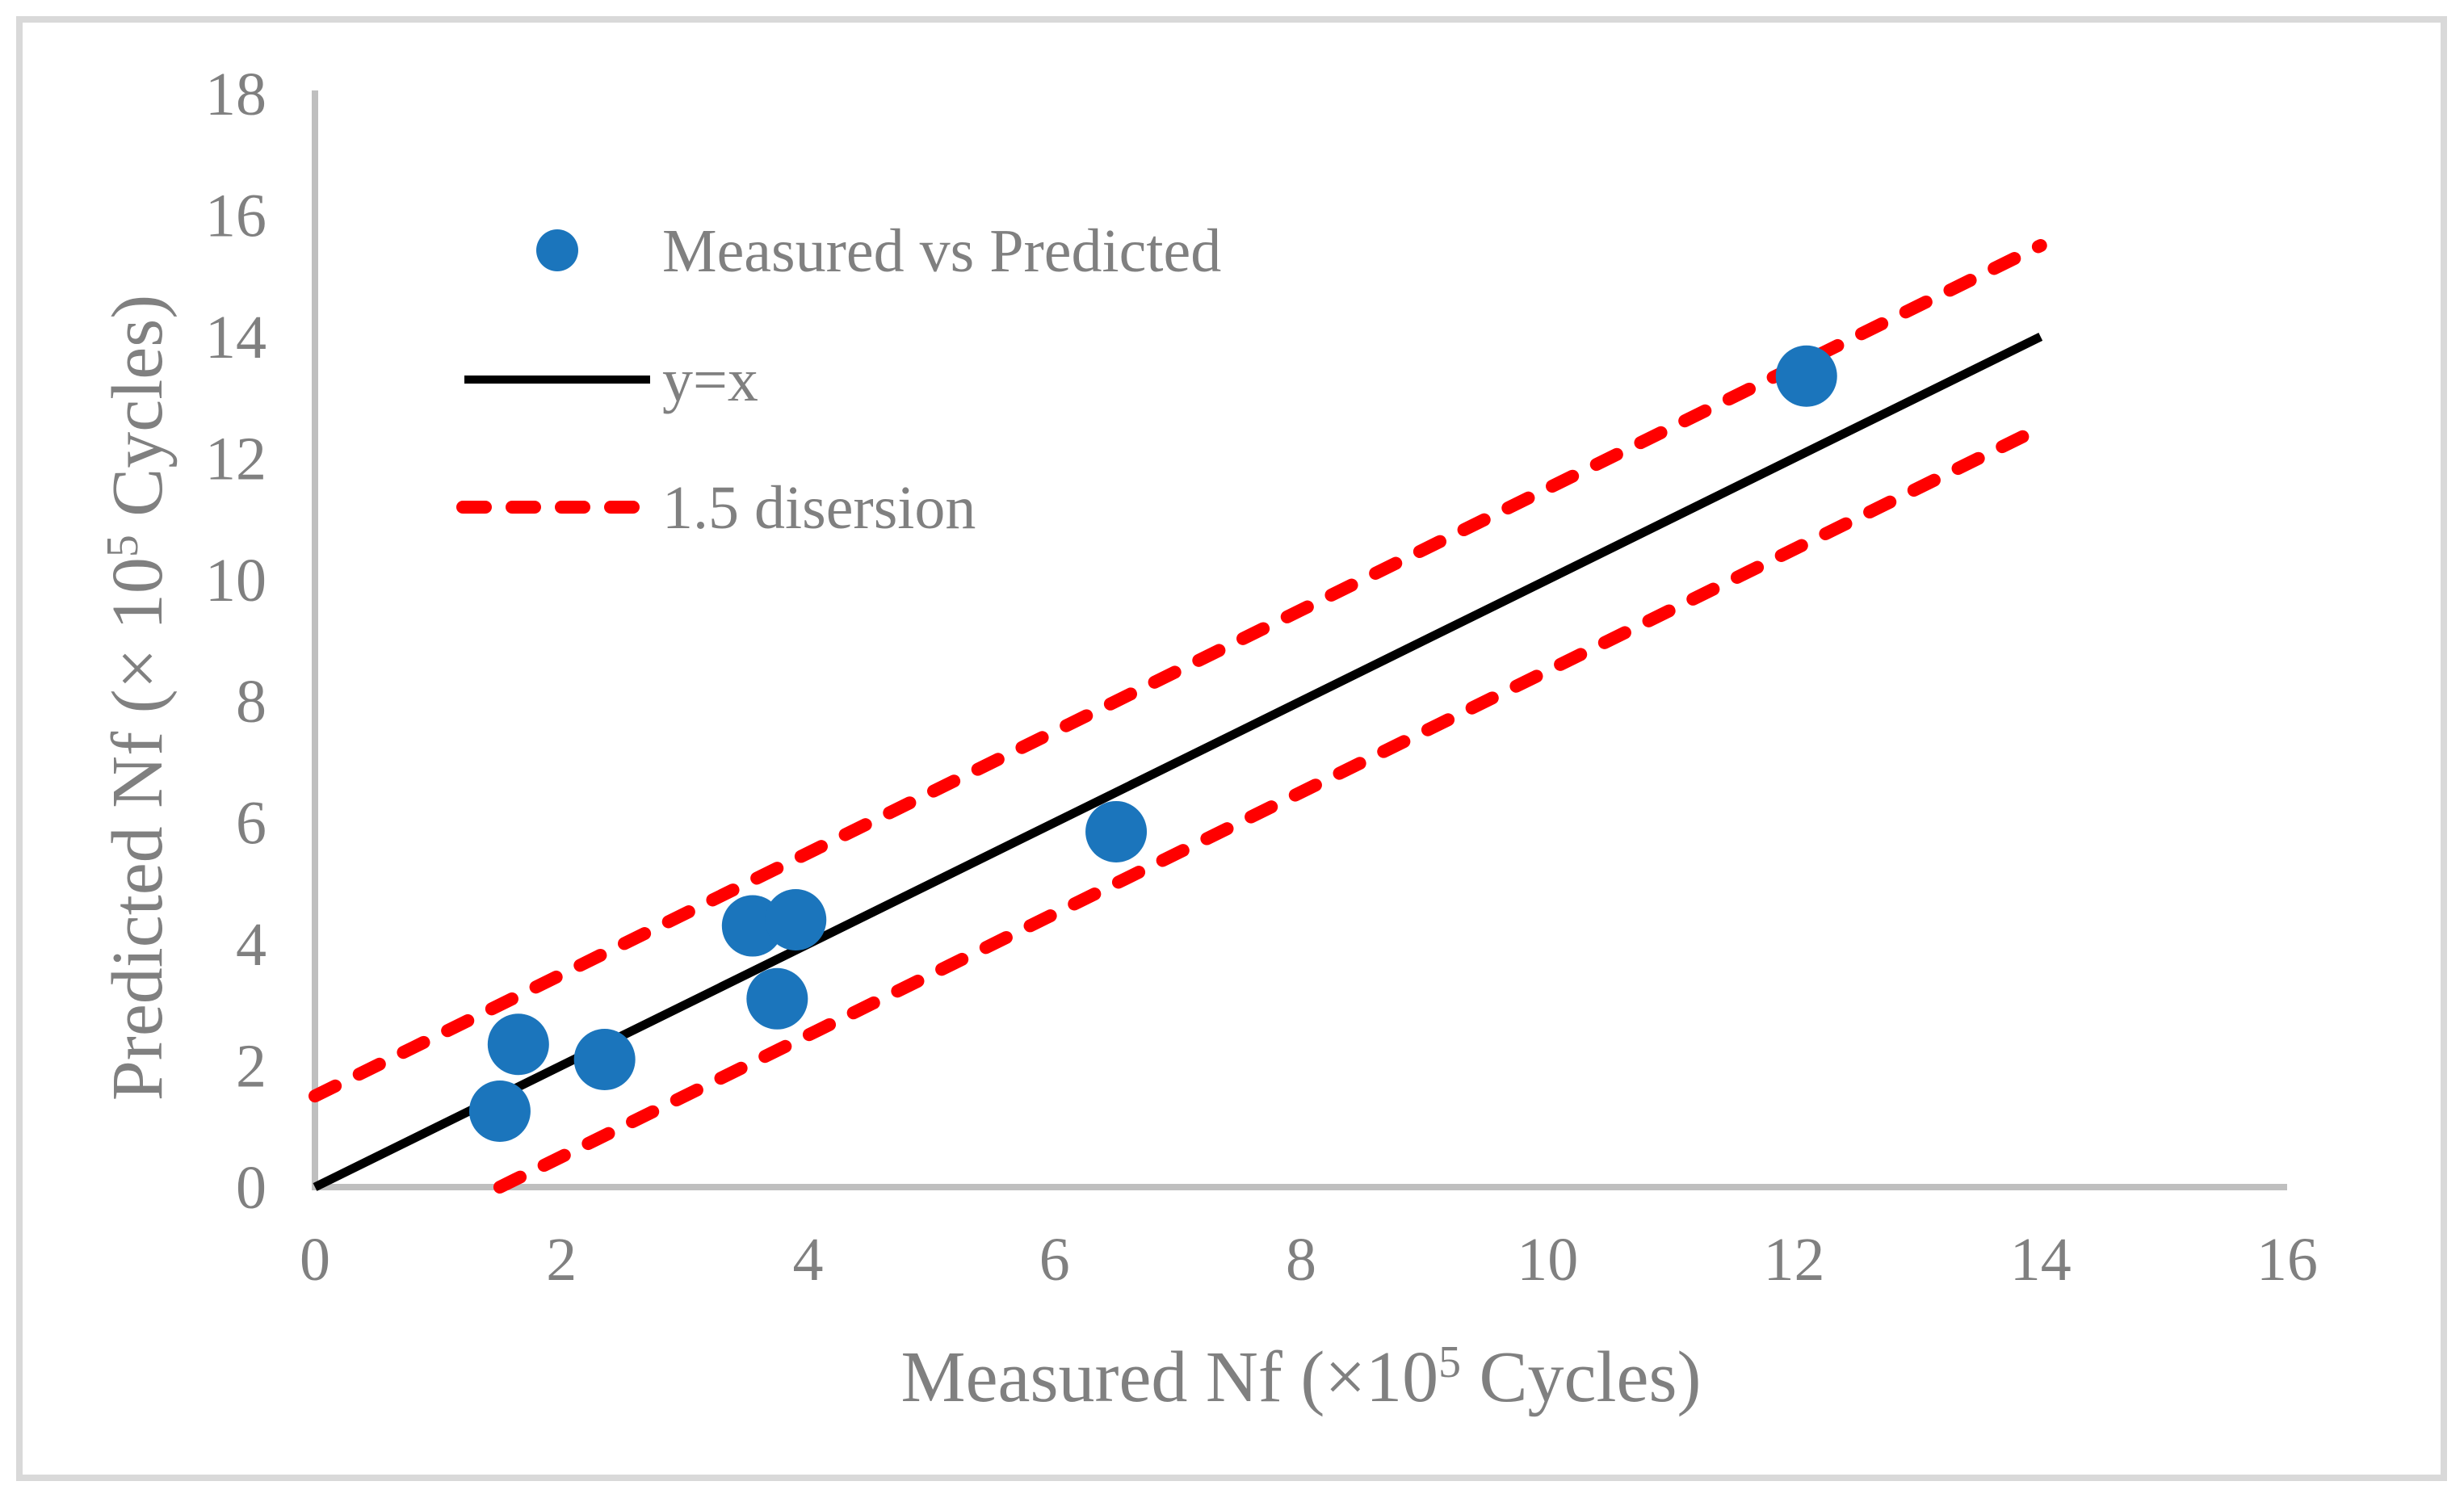  I want to click on x-tick-label: 6, so click(1054, 1260).